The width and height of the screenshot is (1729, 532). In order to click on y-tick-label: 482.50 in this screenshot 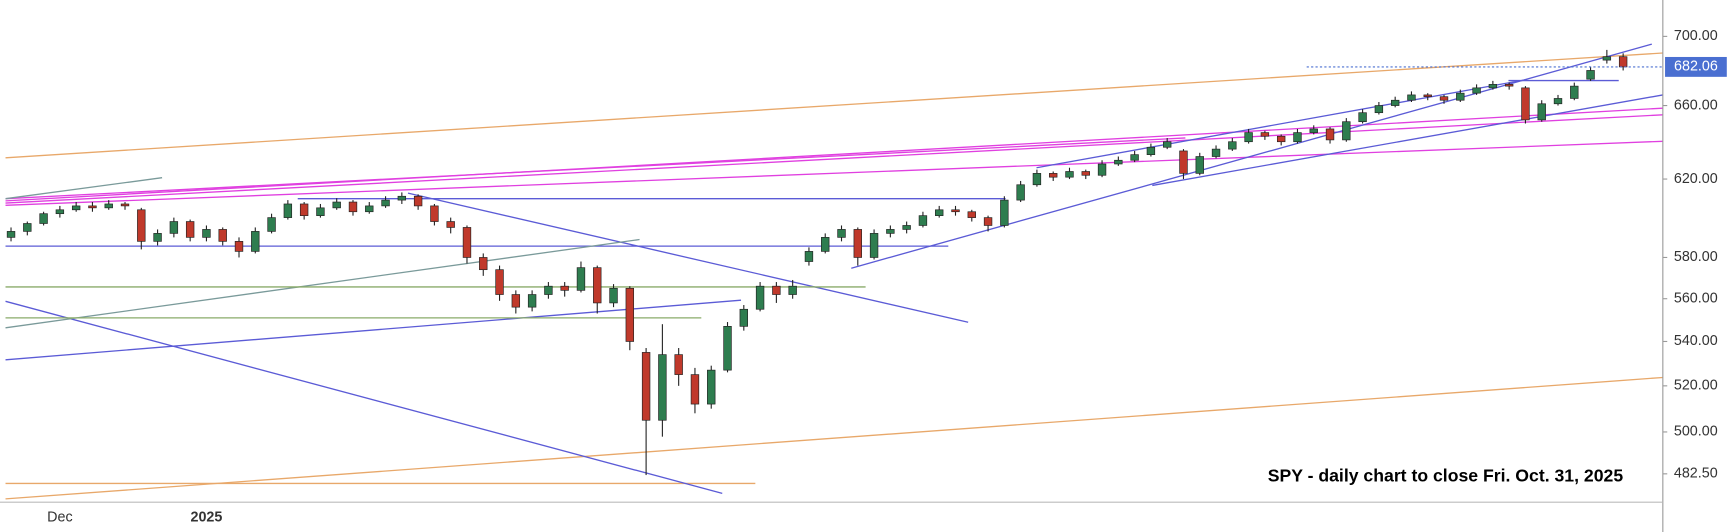, I will do `click(1696, 474)`.